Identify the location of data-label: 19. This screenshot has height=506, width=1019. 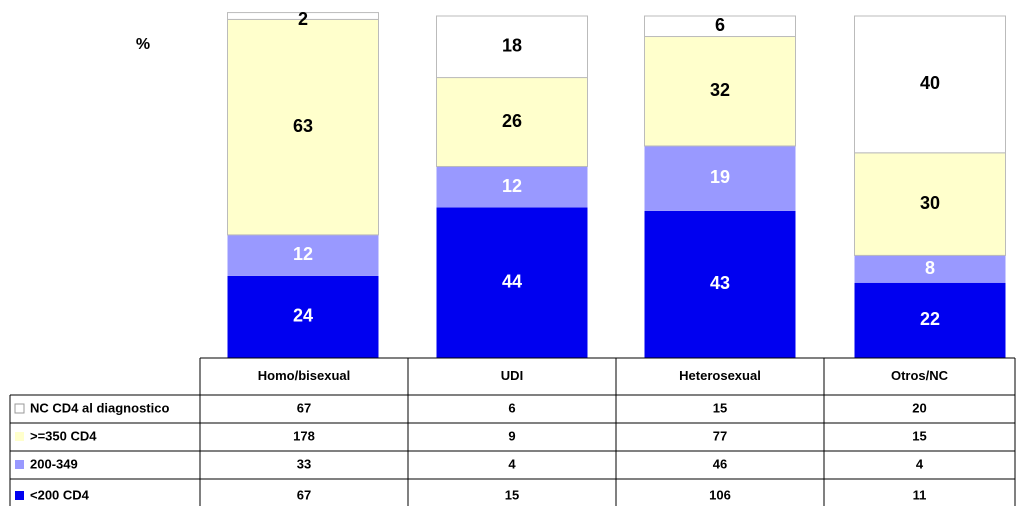
(720, 177).